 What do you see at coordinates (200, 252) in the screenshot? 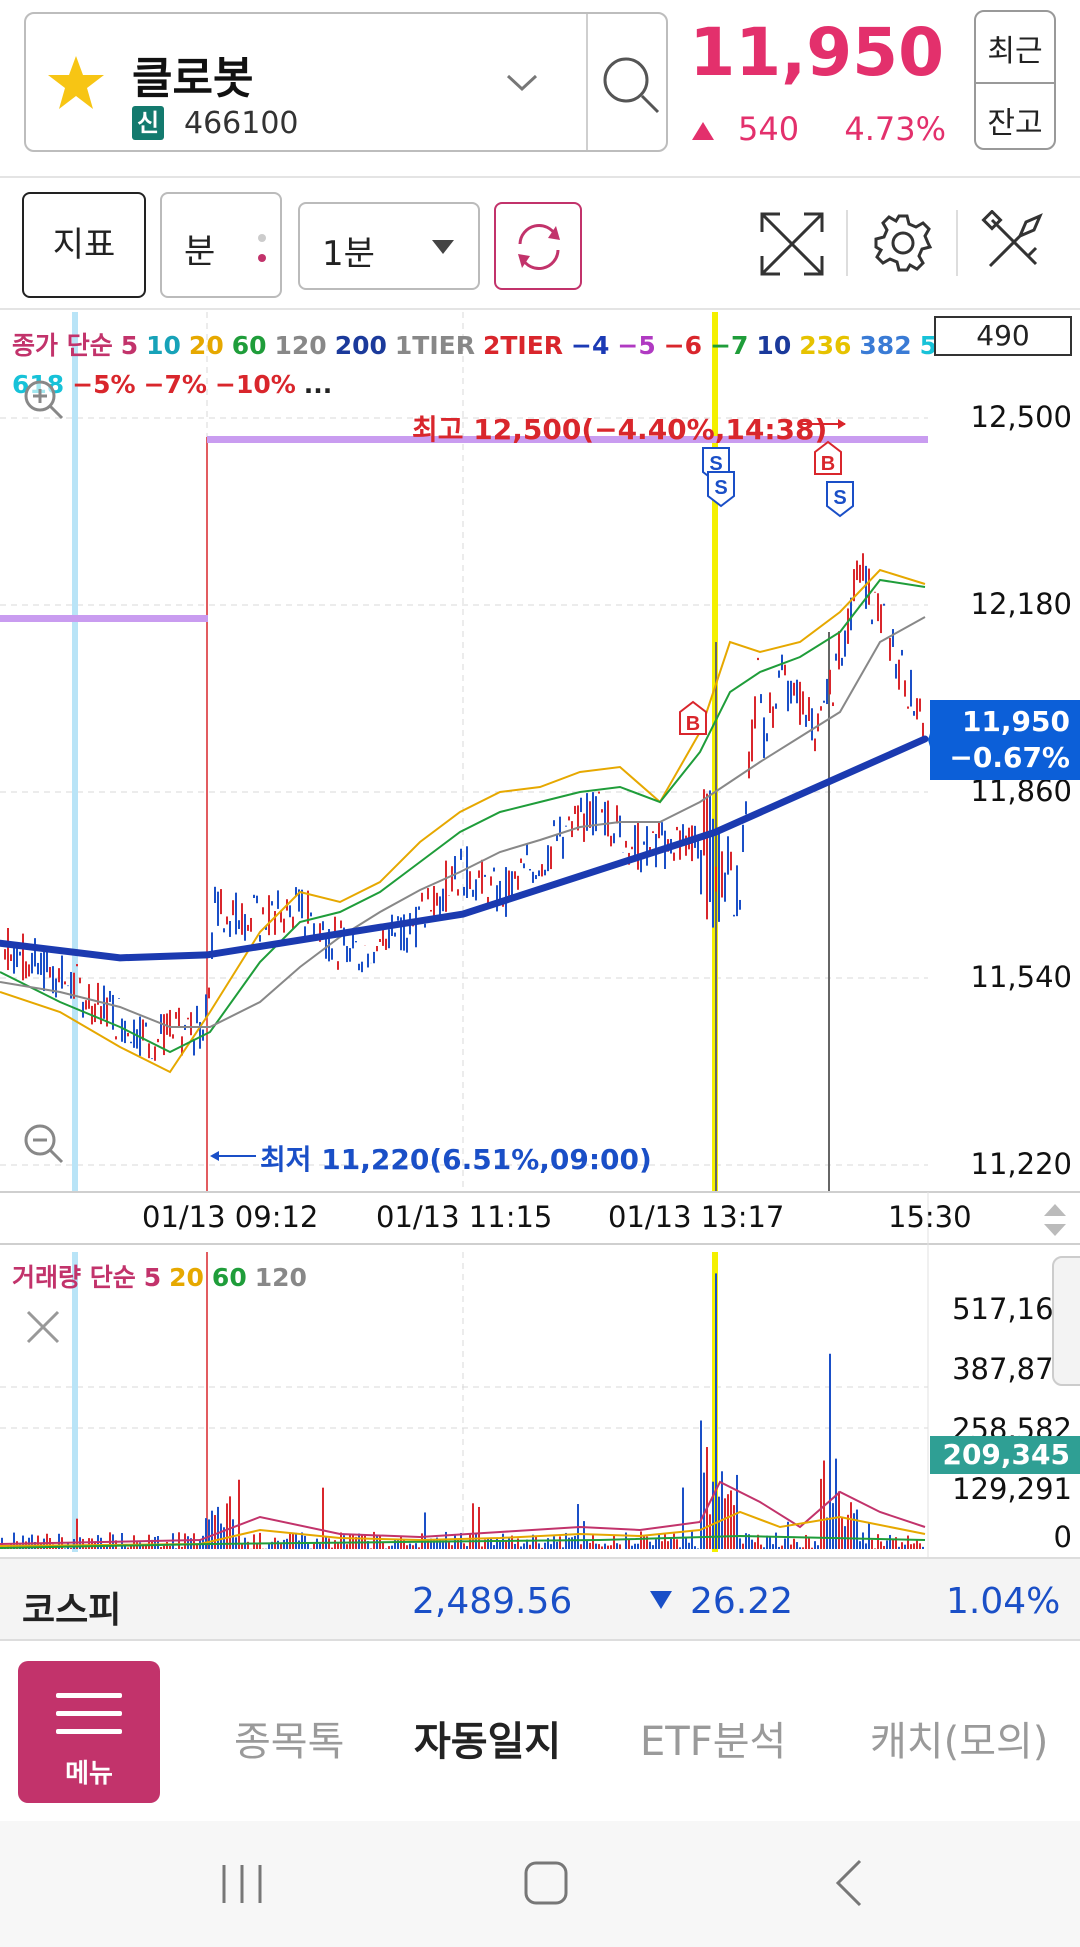
I see `period-label: 분` at bounding box center [200, 252].